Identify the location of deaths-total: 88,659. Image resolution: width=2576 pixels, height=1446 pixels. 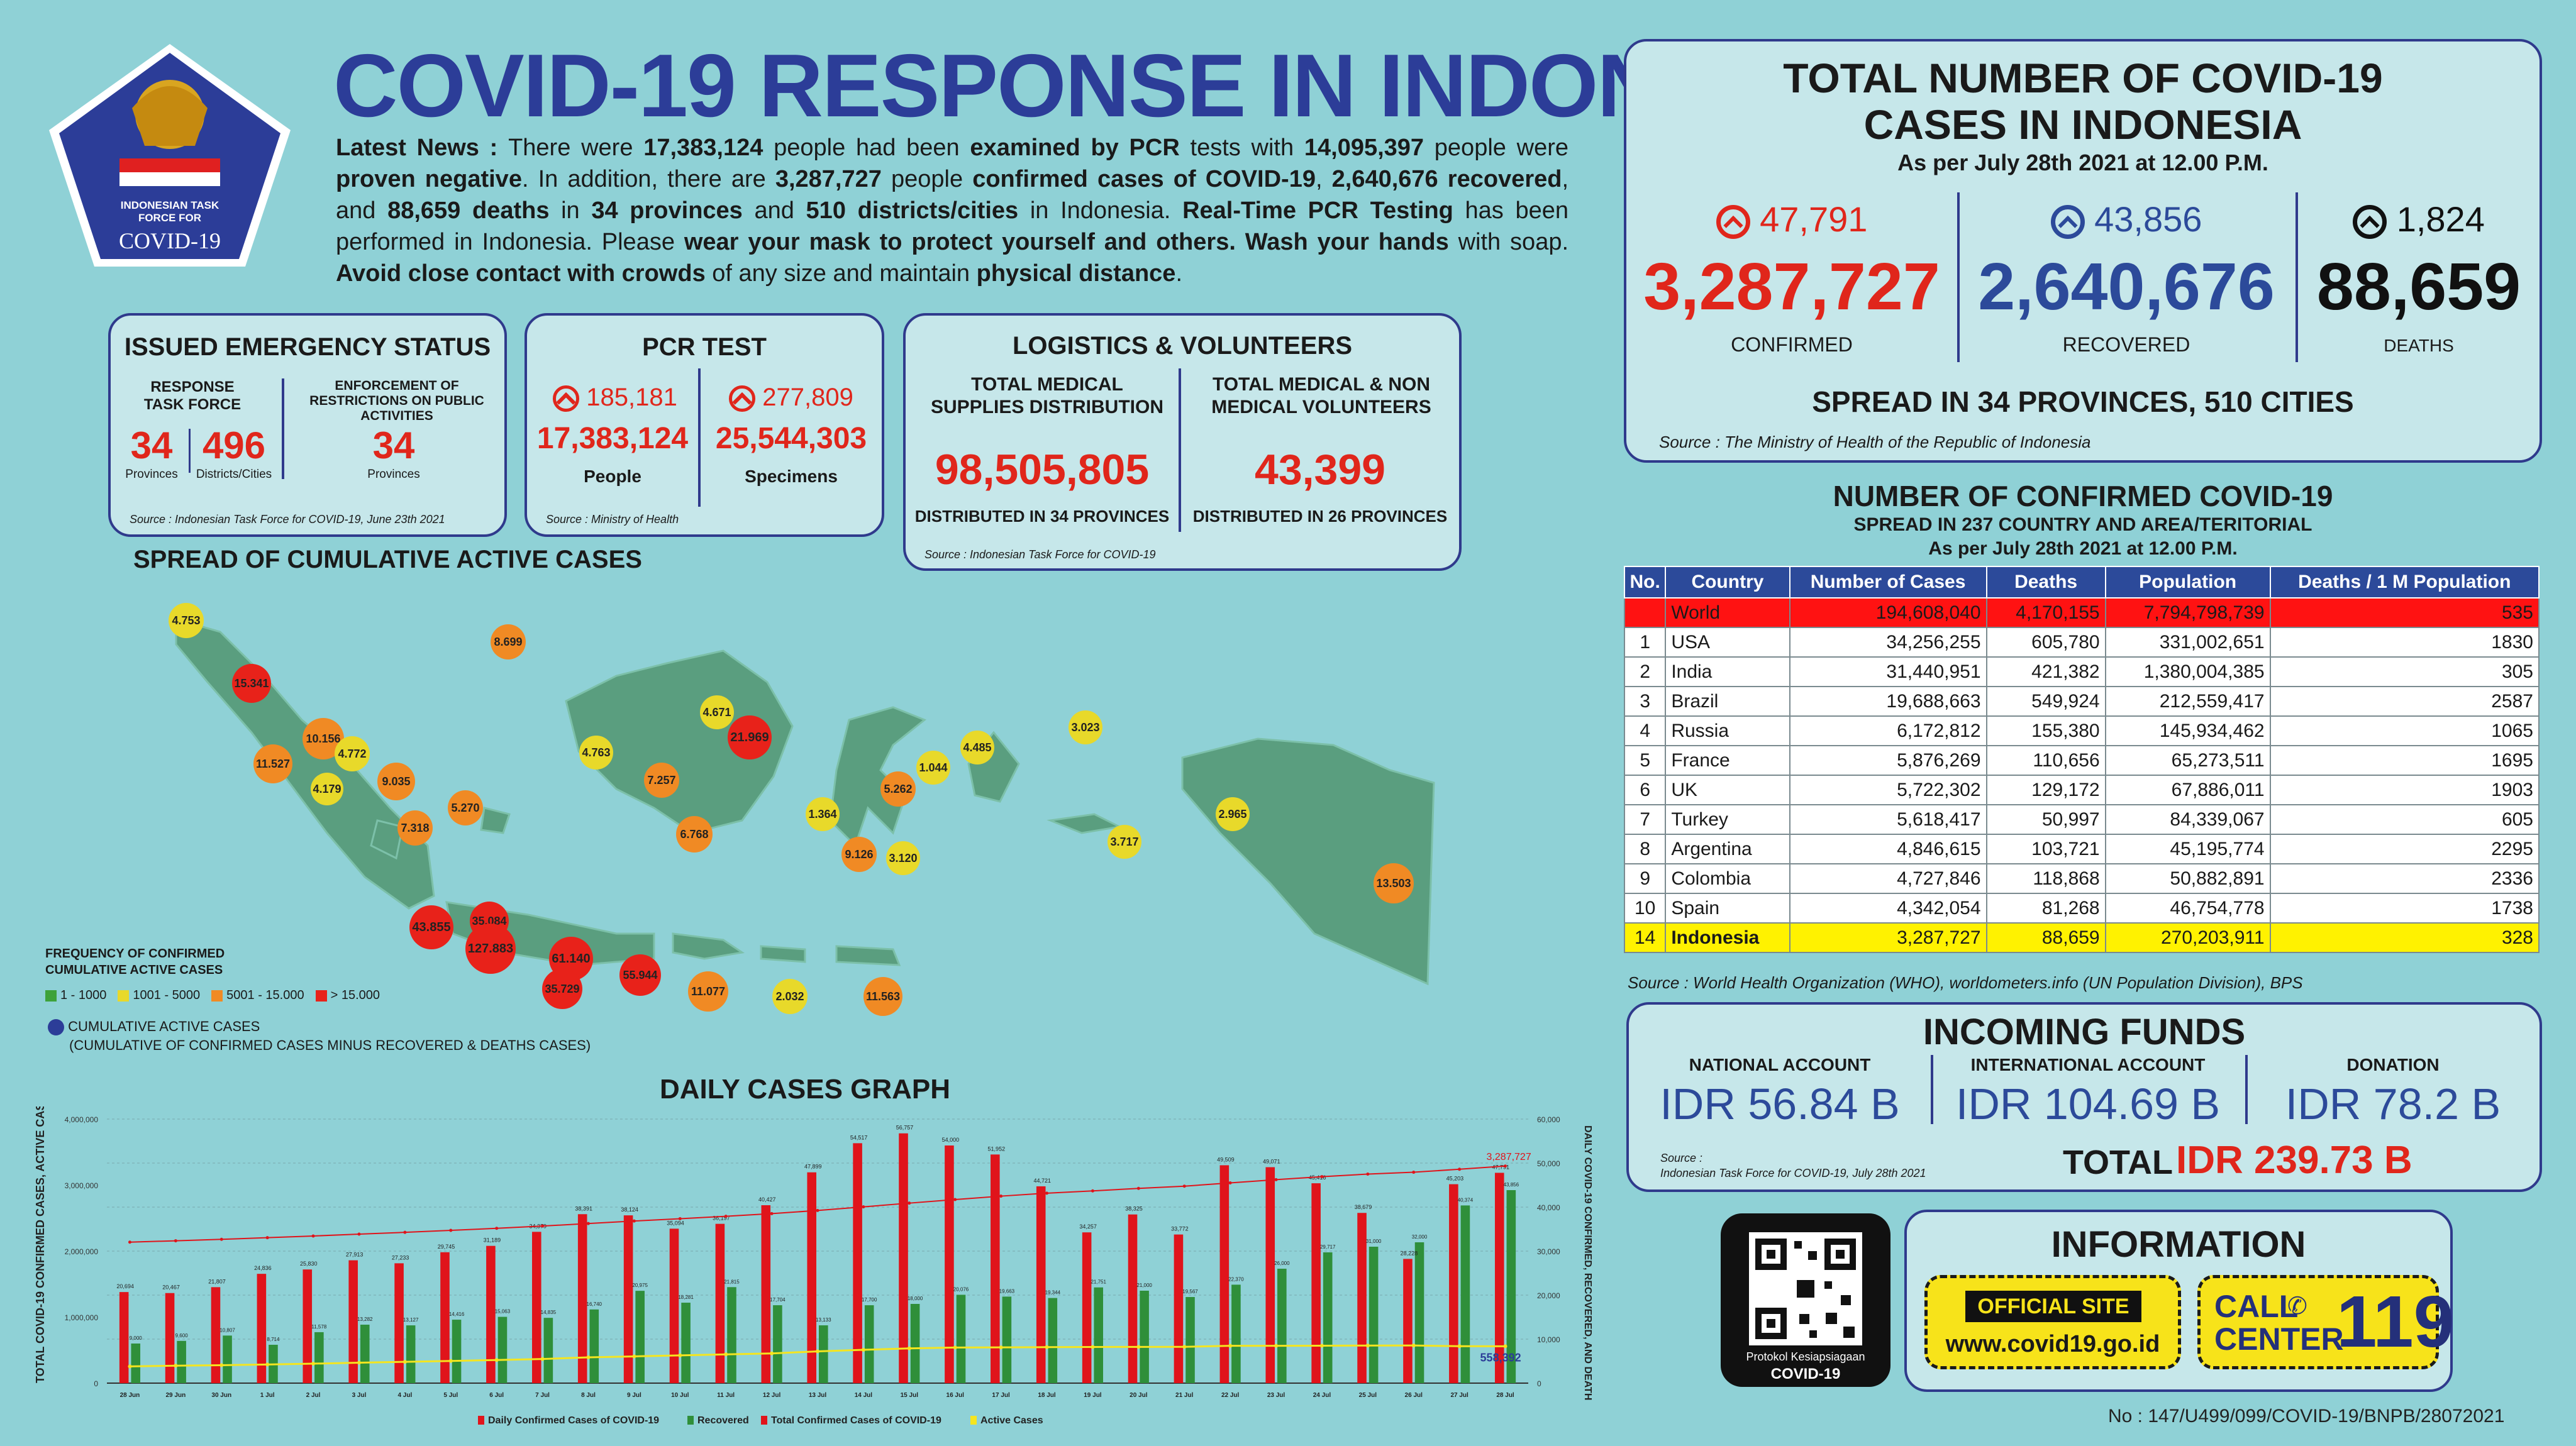
(2418, 287).